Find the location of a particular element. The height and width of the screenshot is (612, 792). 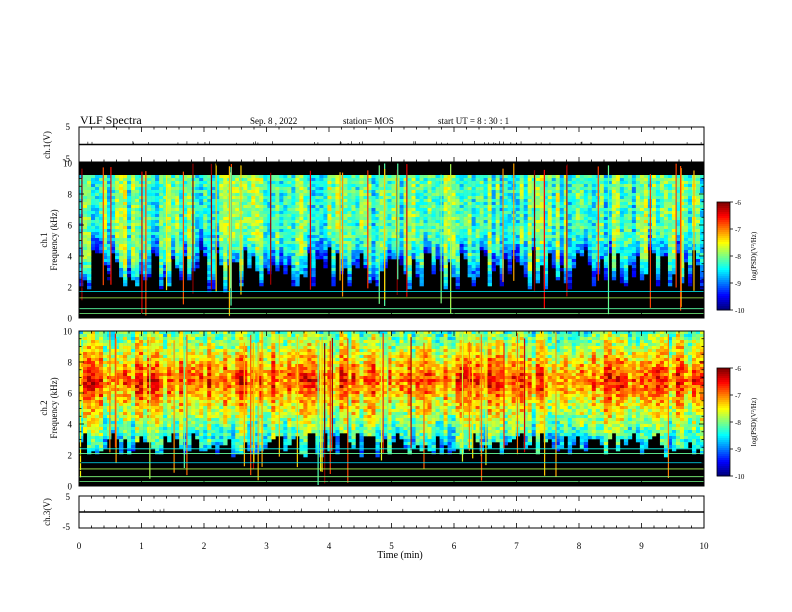

ch1-ytick-top: 5 is located at coordinates (68, 127).